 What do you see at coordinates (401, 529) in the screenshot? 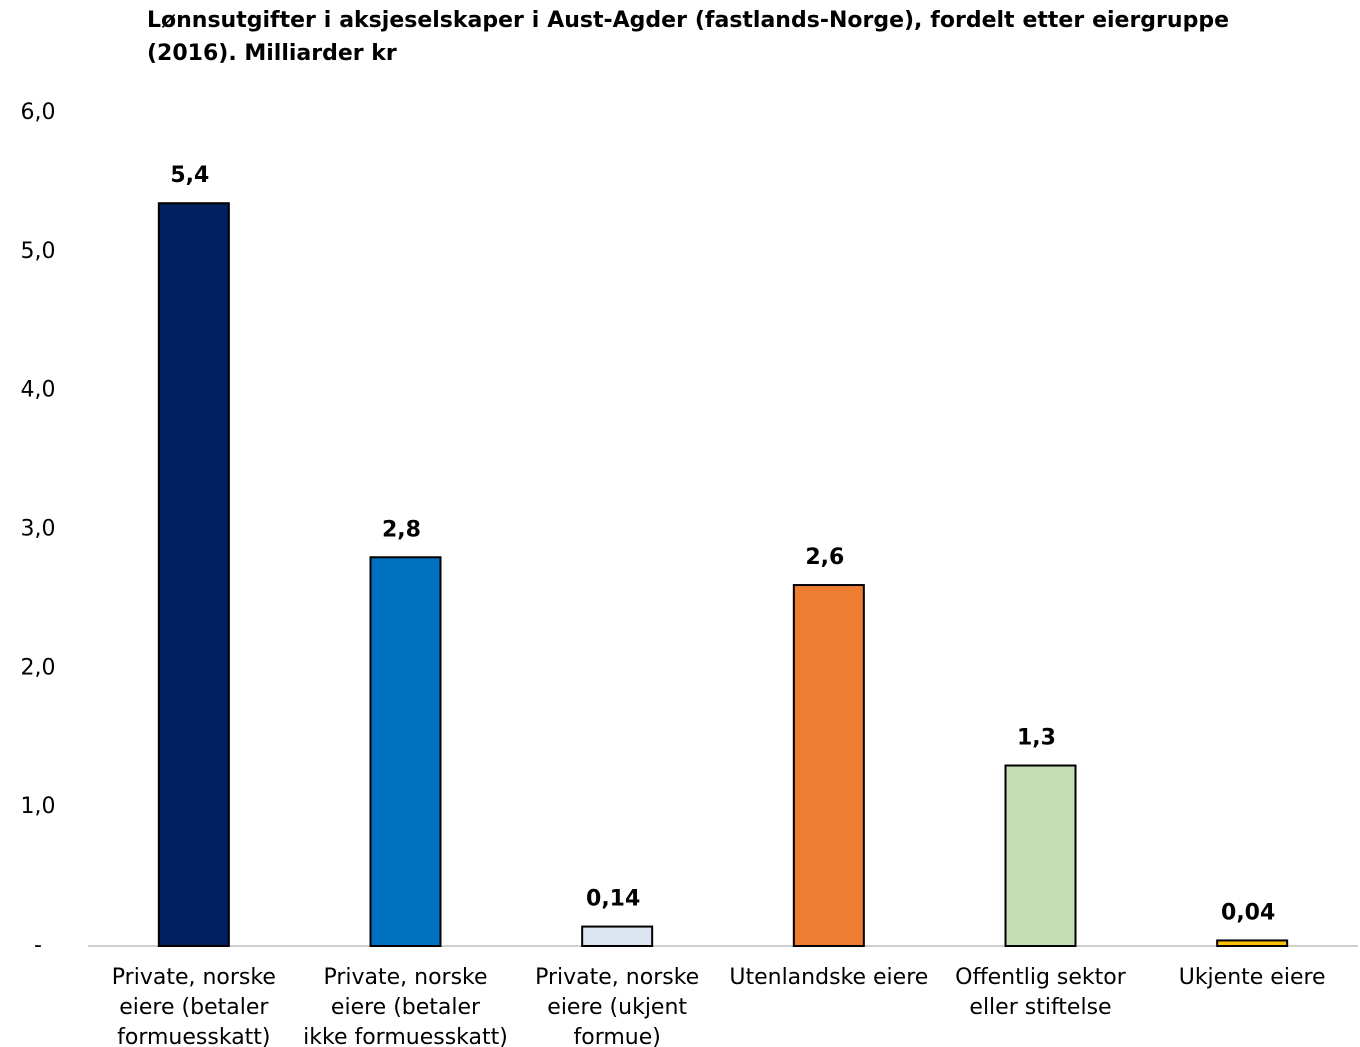
I see `value-label: 2,8` at bounding box center [401, 529].